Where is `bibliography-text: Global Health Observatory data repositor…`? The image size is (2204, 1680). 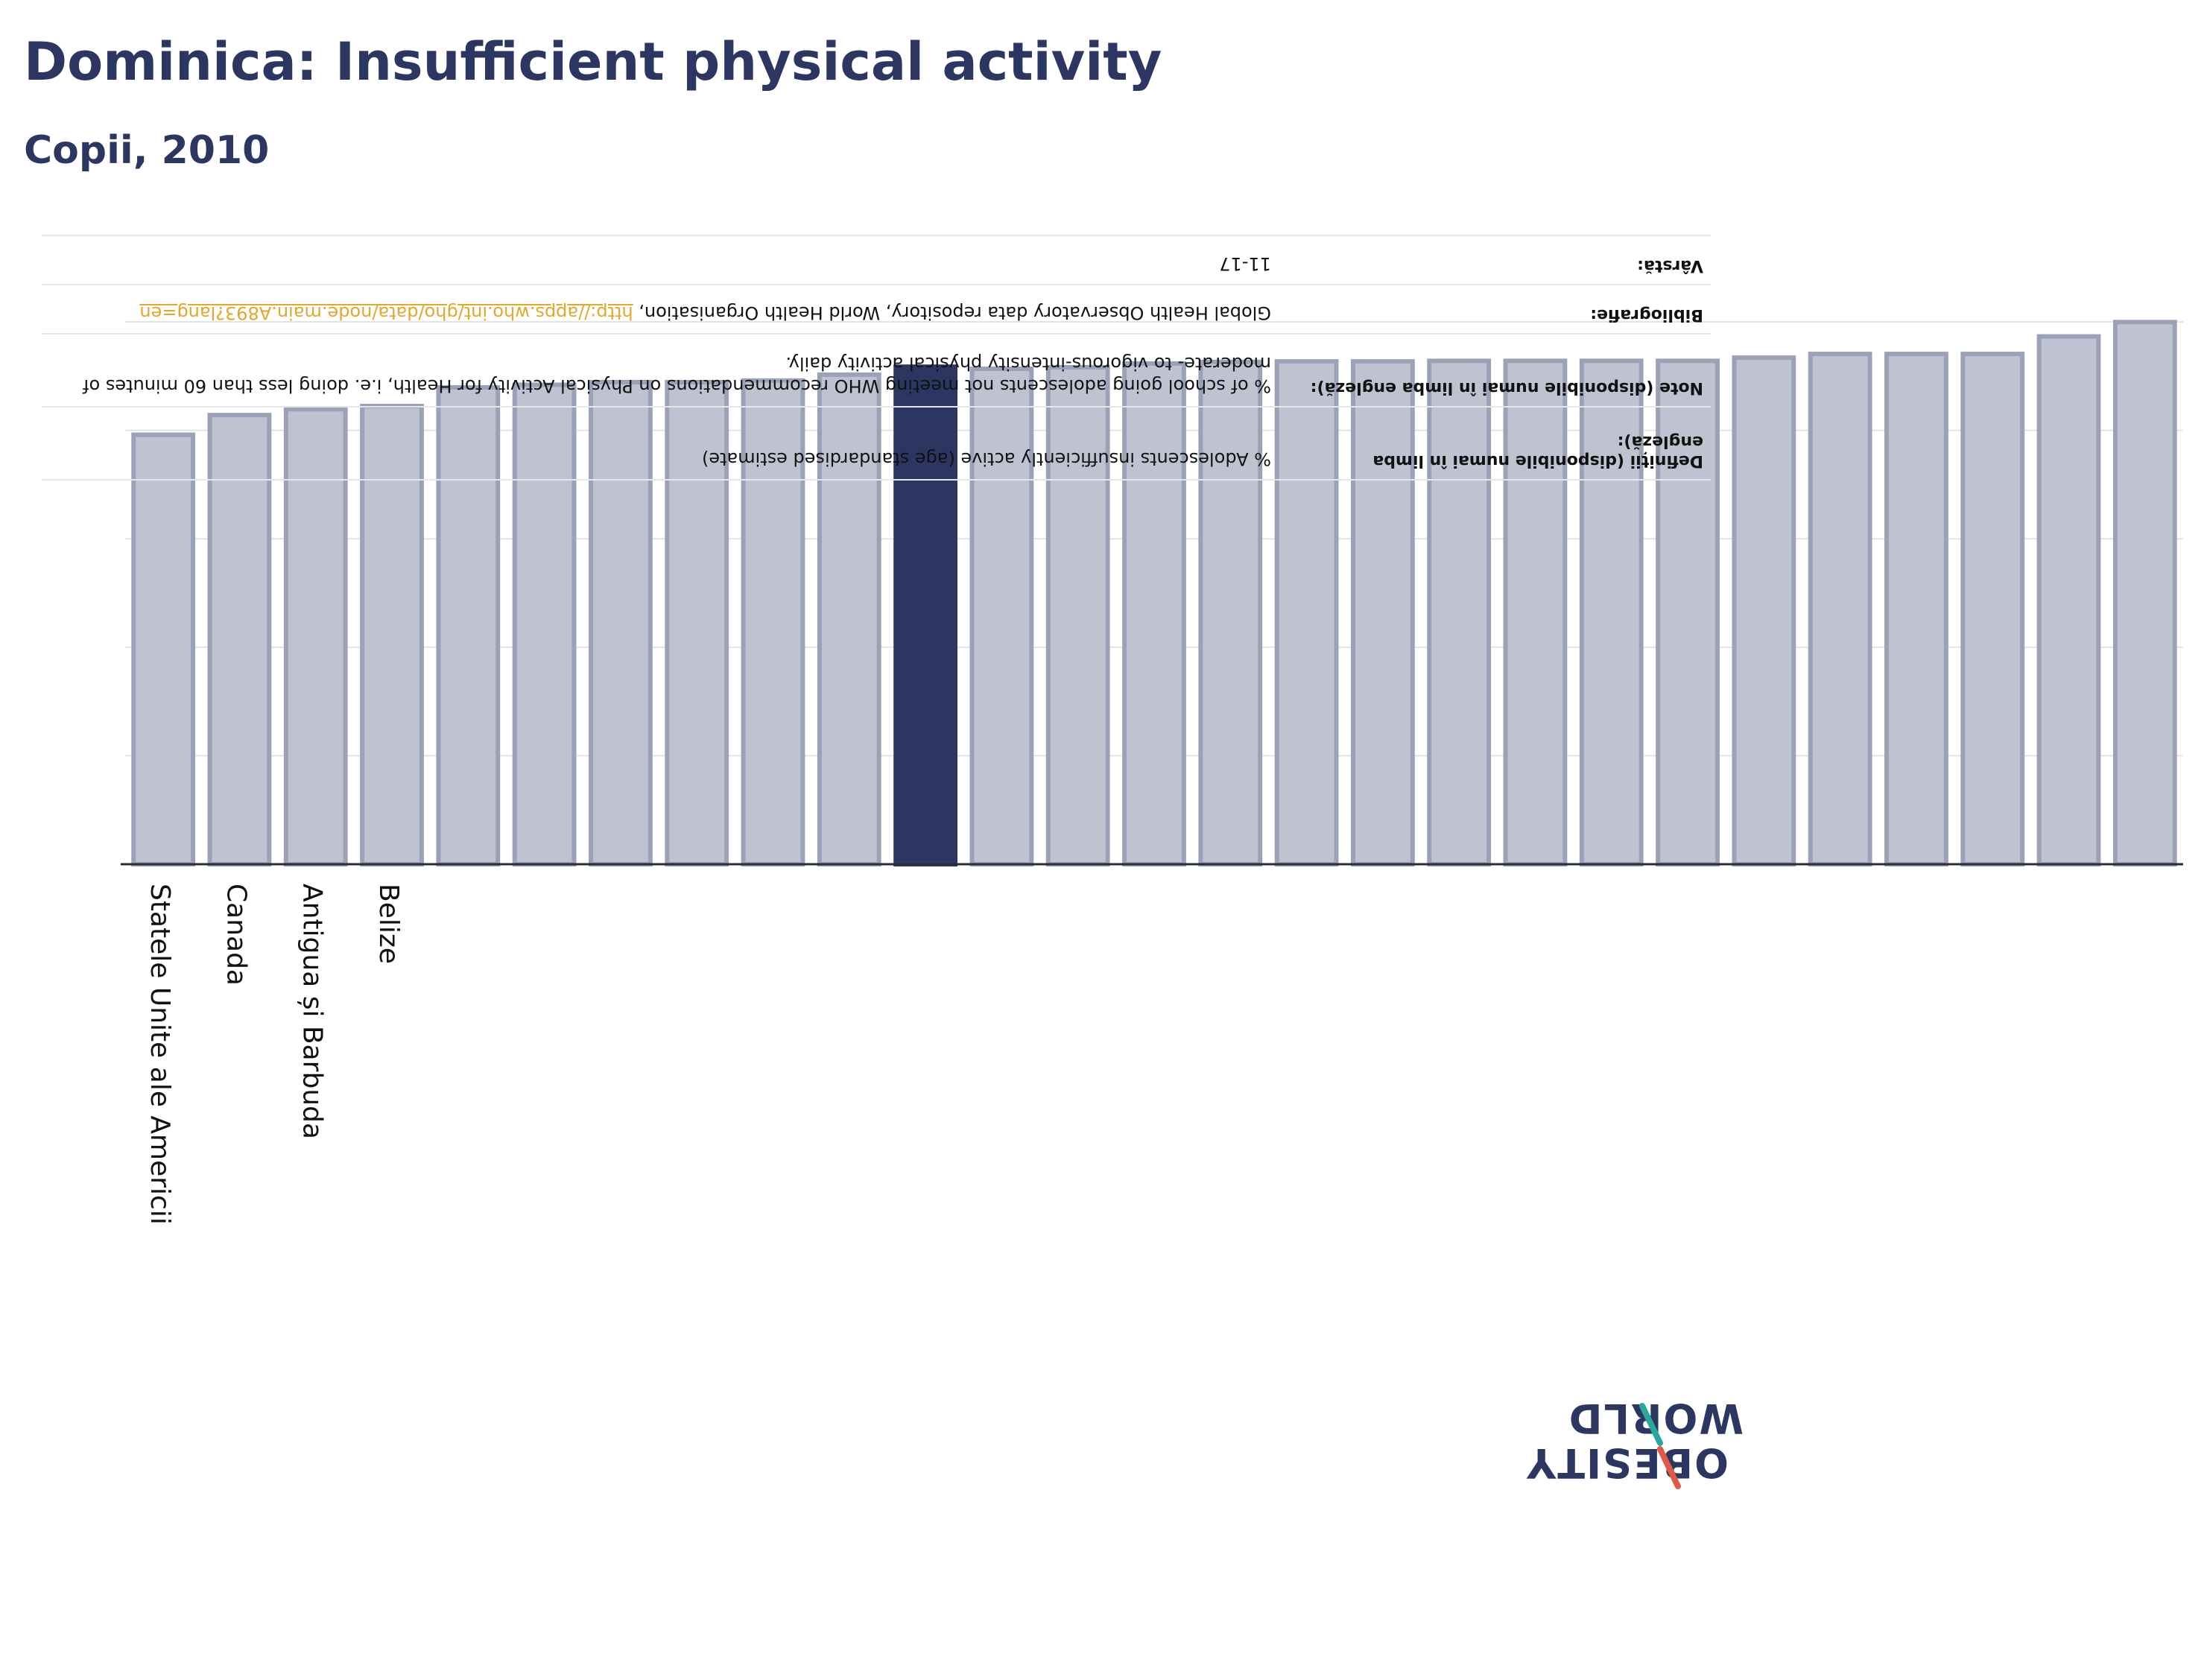 bibliography-text: Global Health Observatory data repositor… is located at coordinates (952, 312).